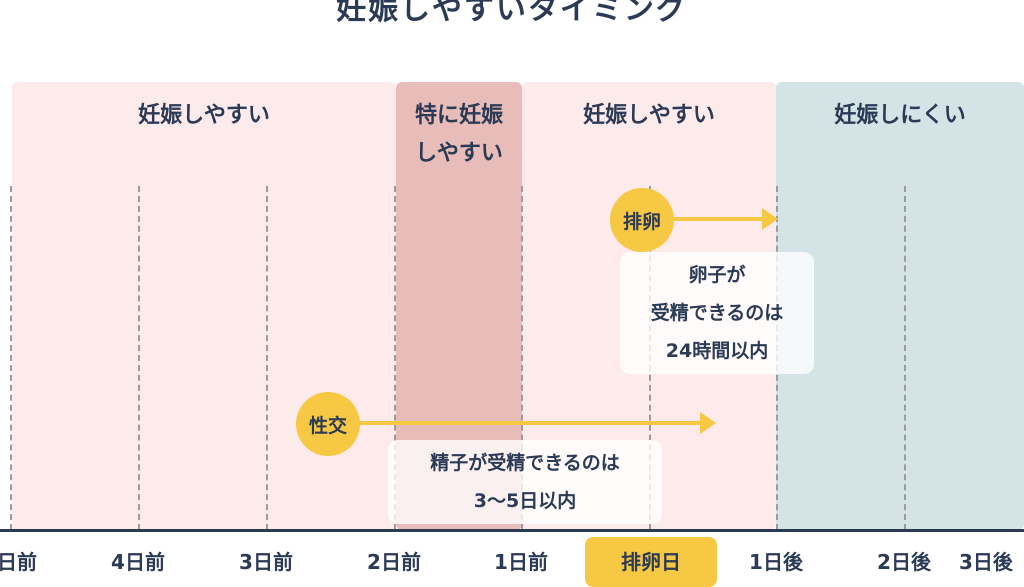  Describe the element at coordinates (707, 219) in the screenshot. I see `ovulation-arrow-line` at that location.